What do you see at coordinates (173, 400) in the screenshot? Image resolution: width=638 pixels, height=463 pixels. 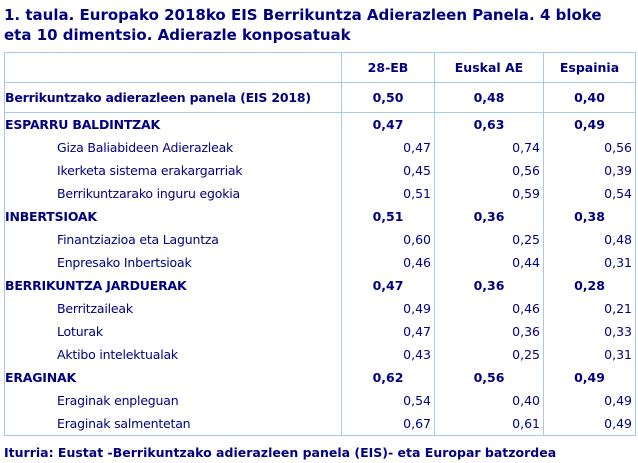 I see `row-label: Eraginak enpleguan` at bounding box center [173, 400].